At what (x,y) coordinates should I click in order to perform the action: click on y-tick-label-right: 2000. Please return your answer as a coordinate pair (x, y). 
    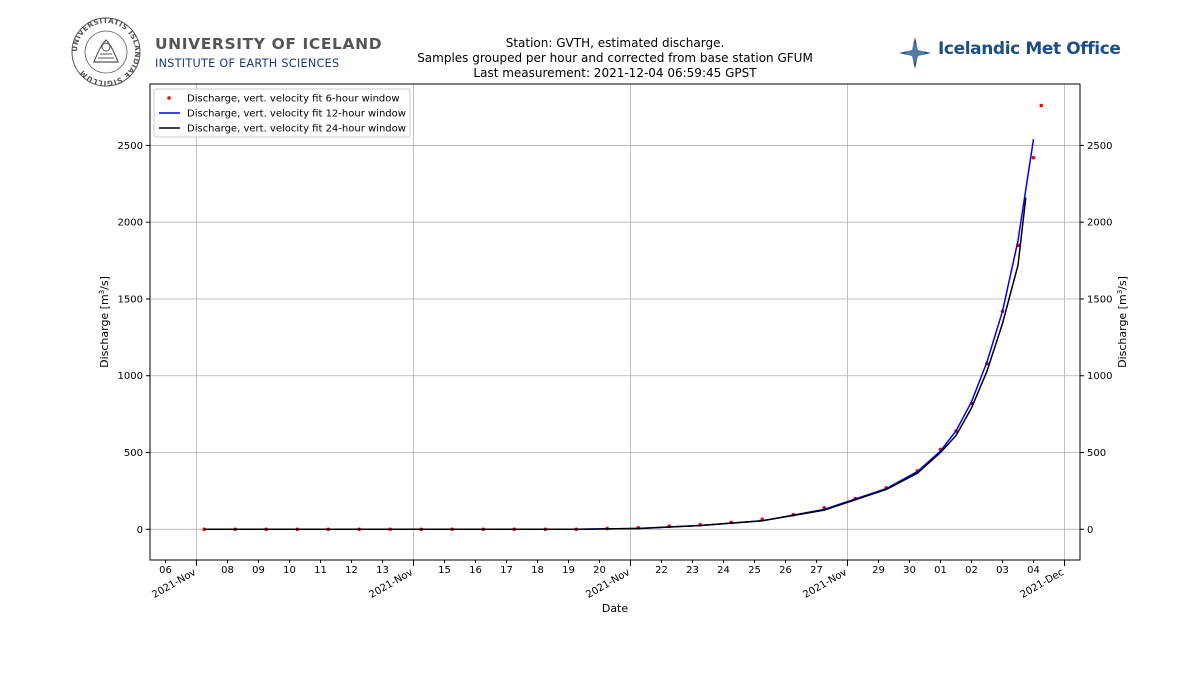
    Looking at the image, I should click on (1099, 223).